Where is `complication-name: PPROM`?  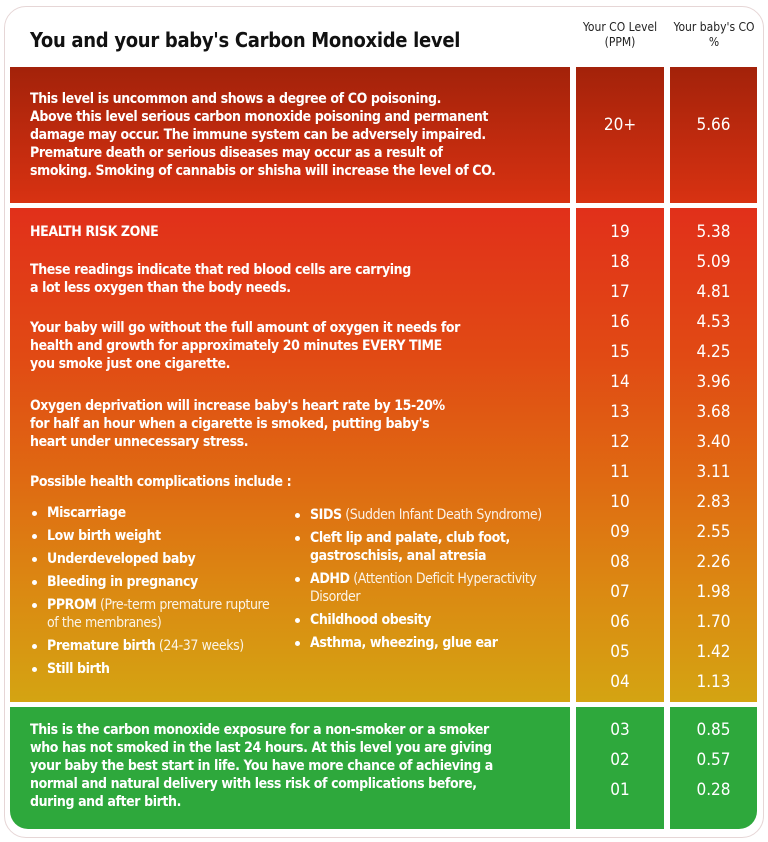
complication-name: PPROM is located at coordinates (72, 605).